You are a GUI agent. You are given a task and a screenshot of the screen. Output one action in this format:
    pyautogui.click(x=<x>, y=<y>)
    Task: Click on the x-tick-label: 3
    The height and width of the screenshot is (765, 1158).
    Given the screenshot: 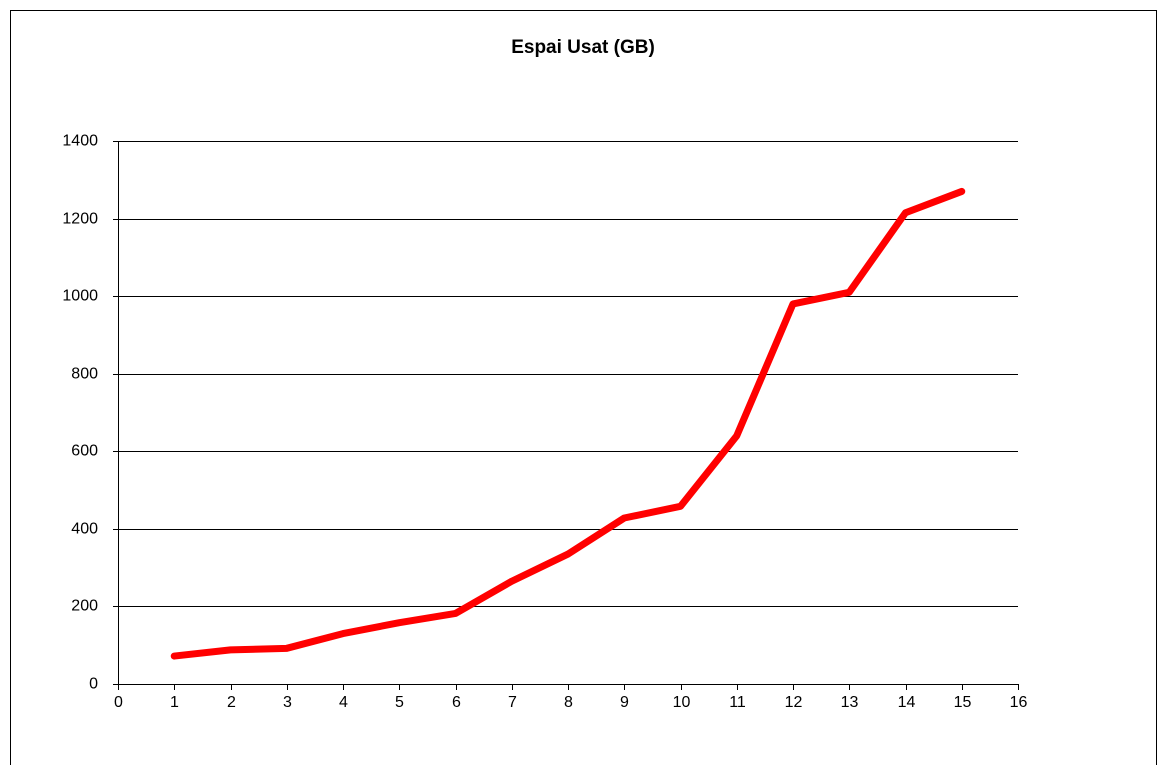 What is the action you would take?
    pyautogui.click(x=287, y=702)
    